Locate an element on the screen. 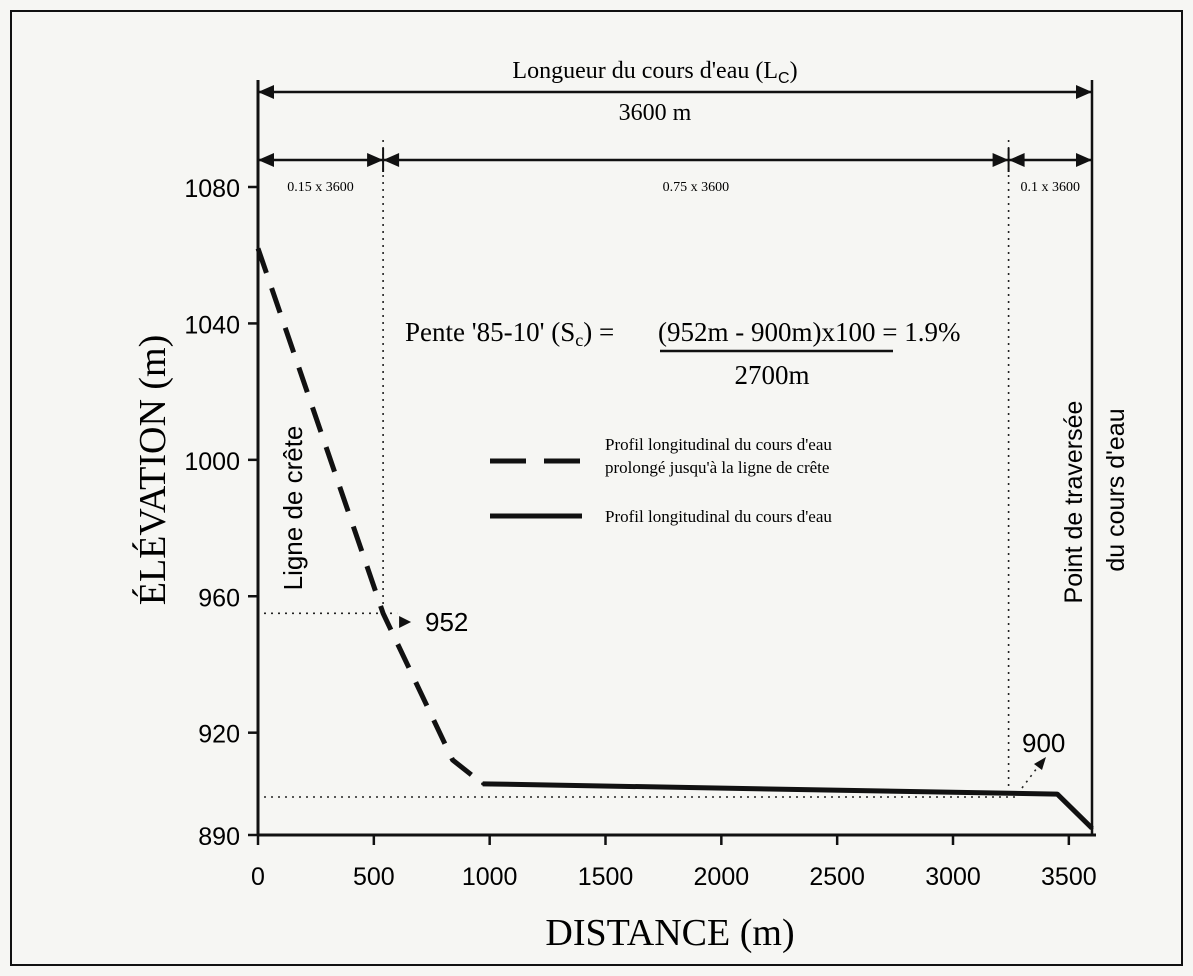  x-tick-label: 0 is located at coordinates (258, 877).